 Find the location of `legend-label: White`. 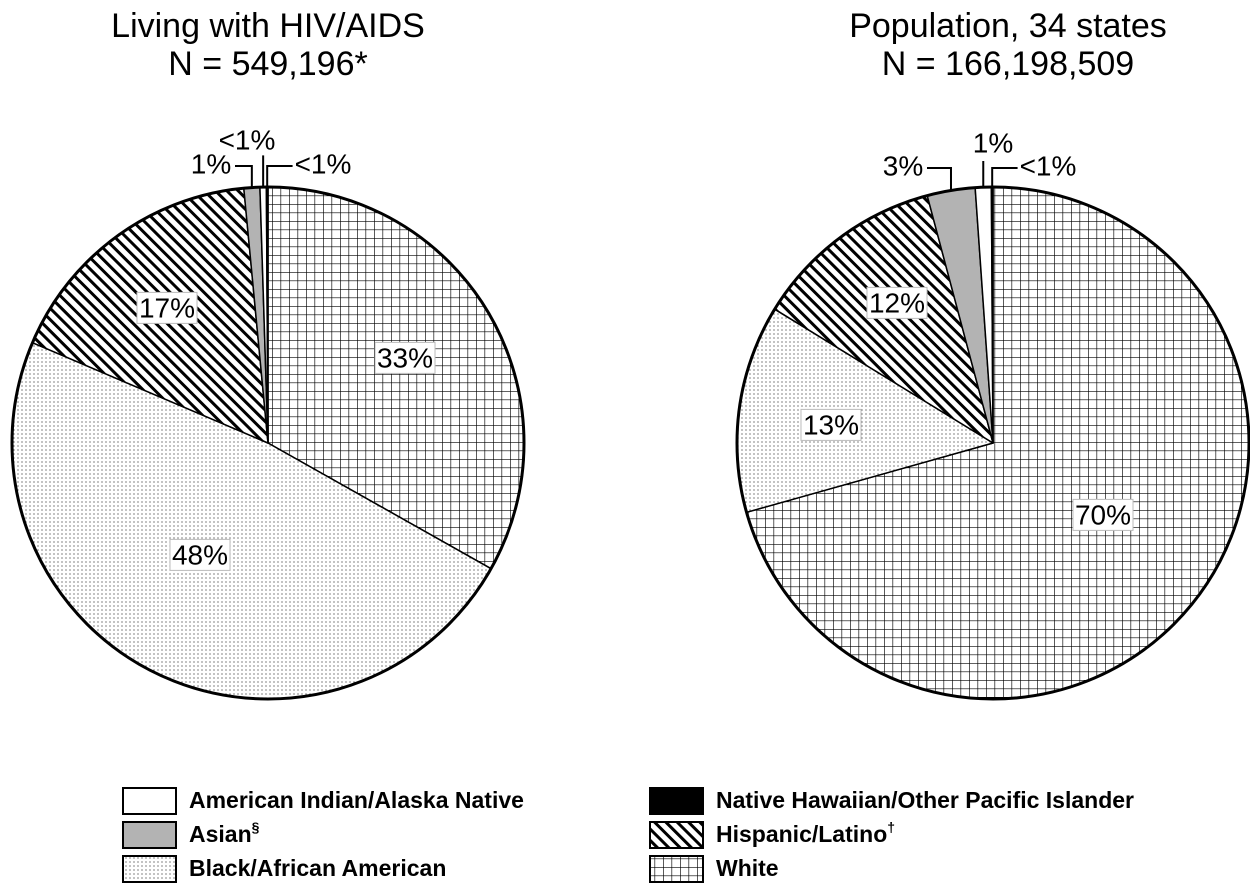

legend-label: White is located at coordinates (747, 868).